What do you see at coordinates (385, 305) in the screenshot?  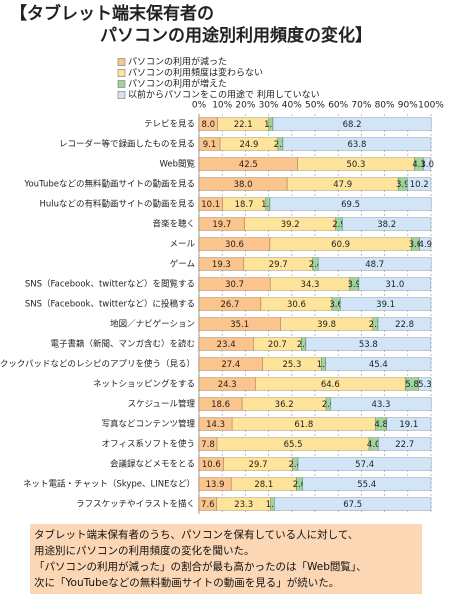 I see `data-label: 39.1` at bounding box center [385, 305].